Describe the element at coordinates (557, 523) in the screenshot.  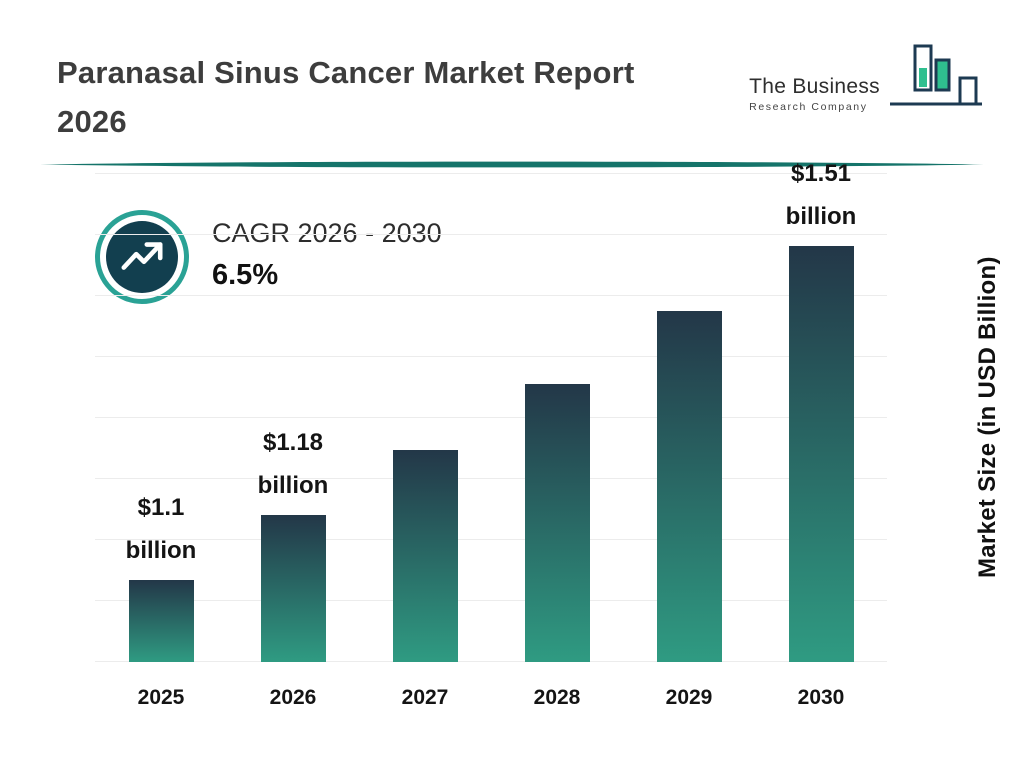
I see `bar-2028` at that location.